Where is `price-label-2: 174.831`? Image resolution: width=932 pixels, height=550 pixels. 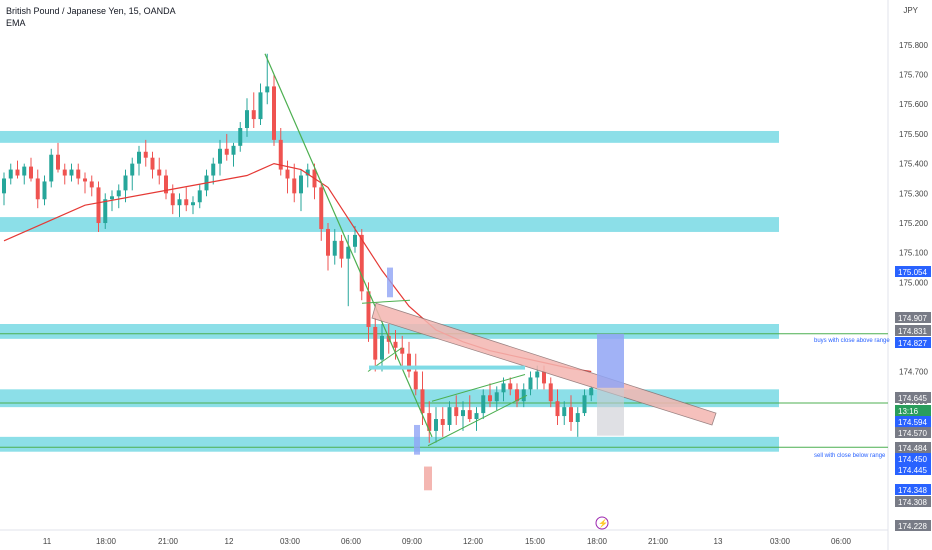
price-label-2: 174.831 is located at coordinates (912, 331).